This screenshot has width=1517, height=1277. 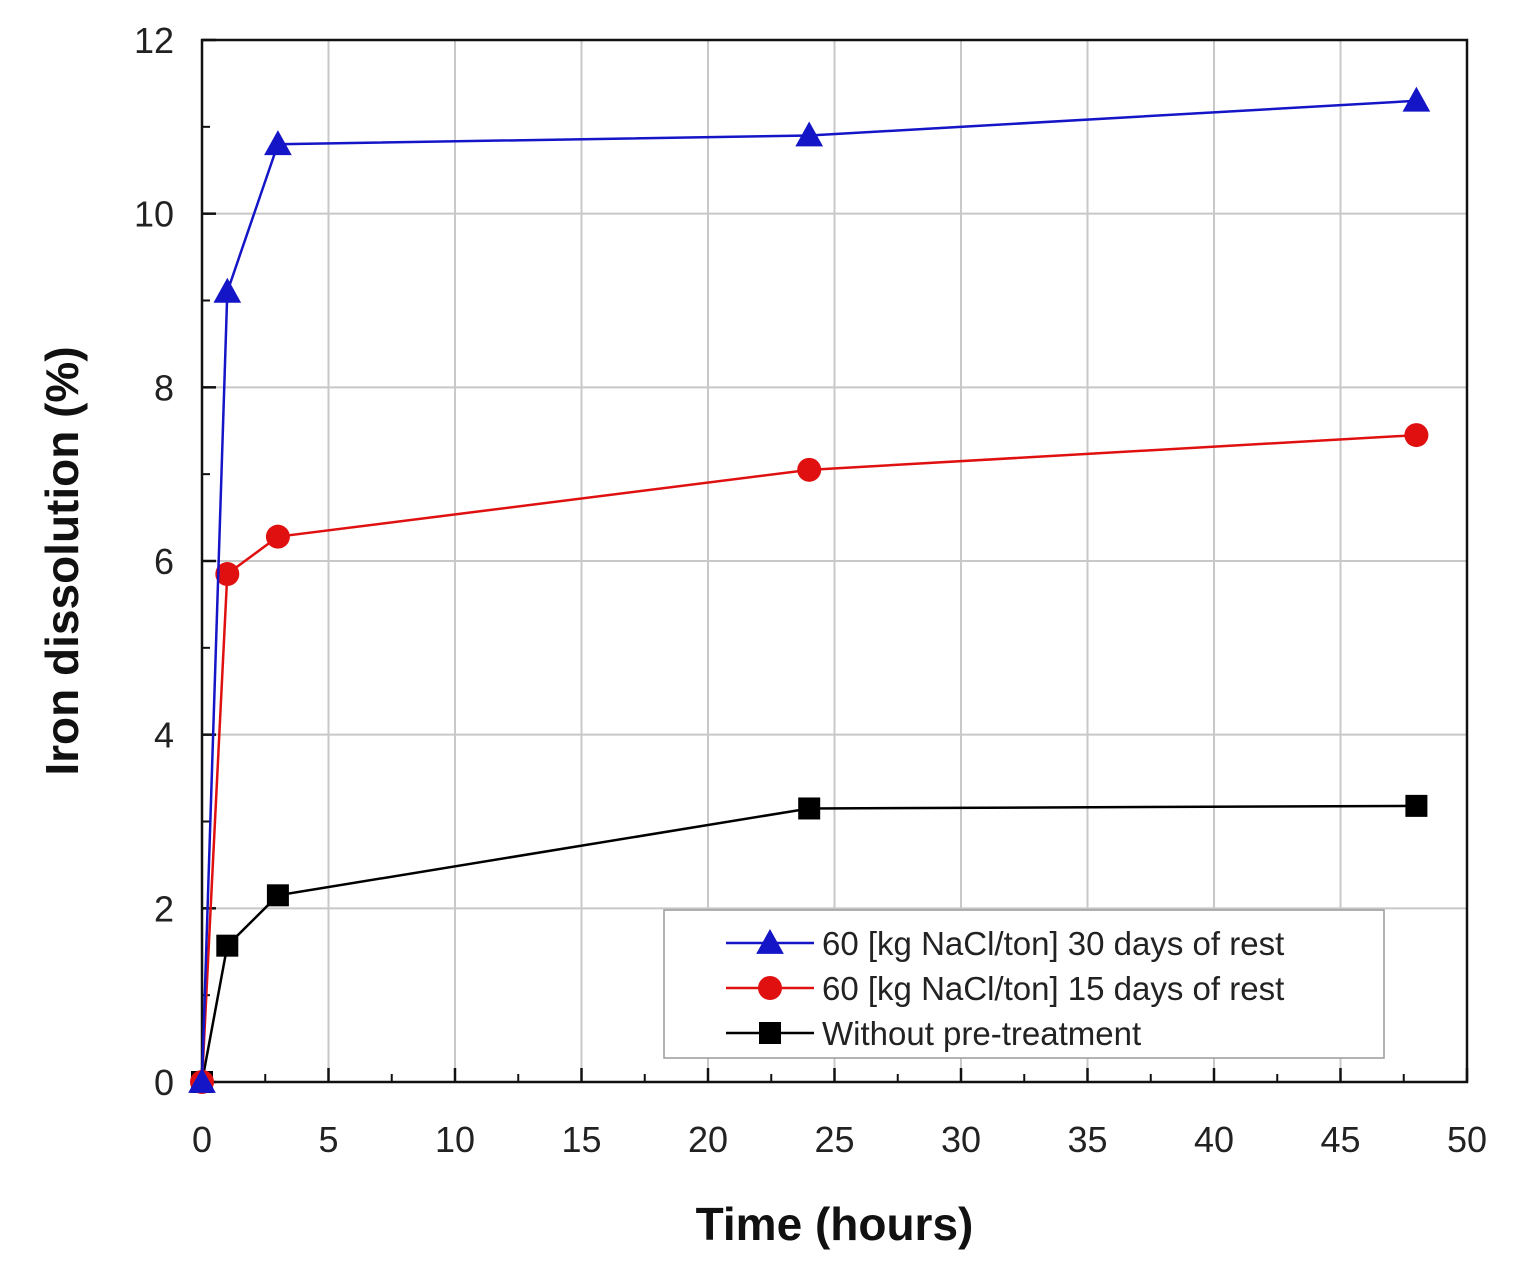 I want to click on x-tick-label: 45, so click(x=1340, y=1139).